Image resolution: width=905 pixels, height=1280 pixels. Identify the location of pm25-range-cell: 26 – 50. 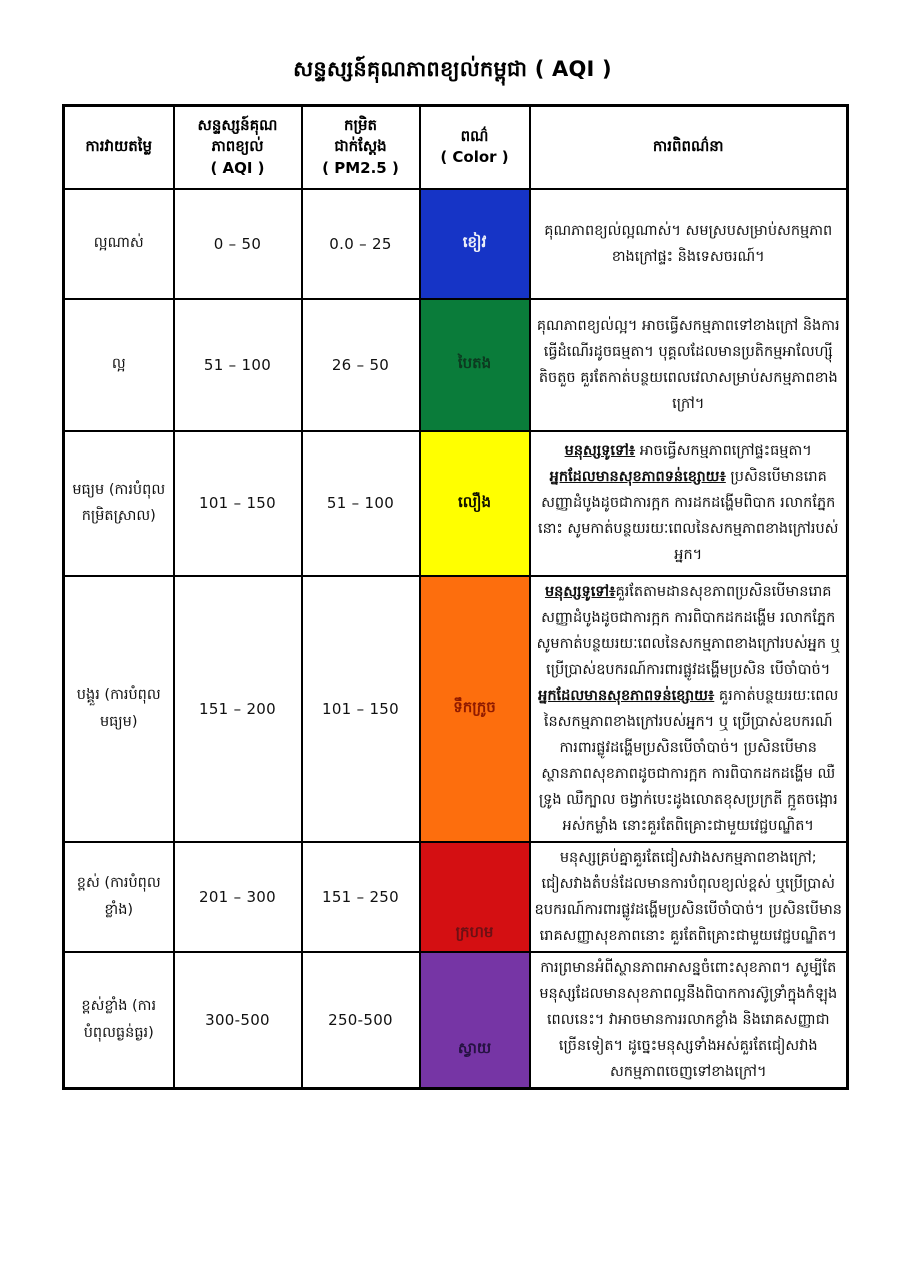
(360, 364).